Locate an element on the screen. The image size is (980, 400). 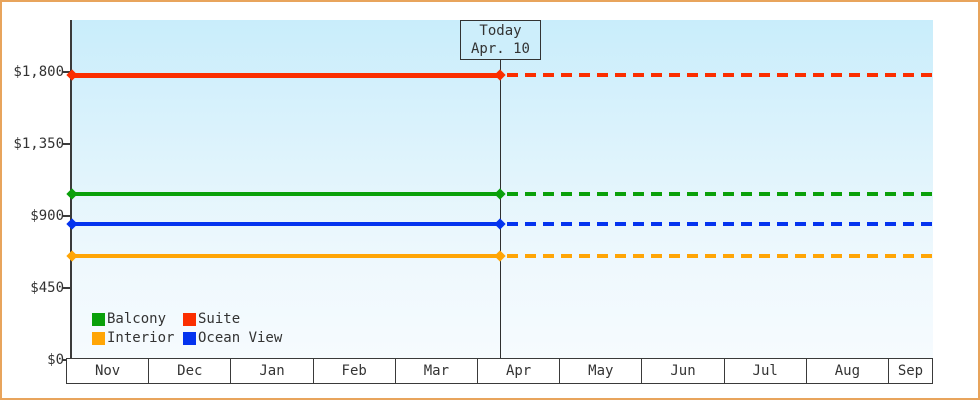
month-cell-aug: Aug is located at coordinates (846, 371).